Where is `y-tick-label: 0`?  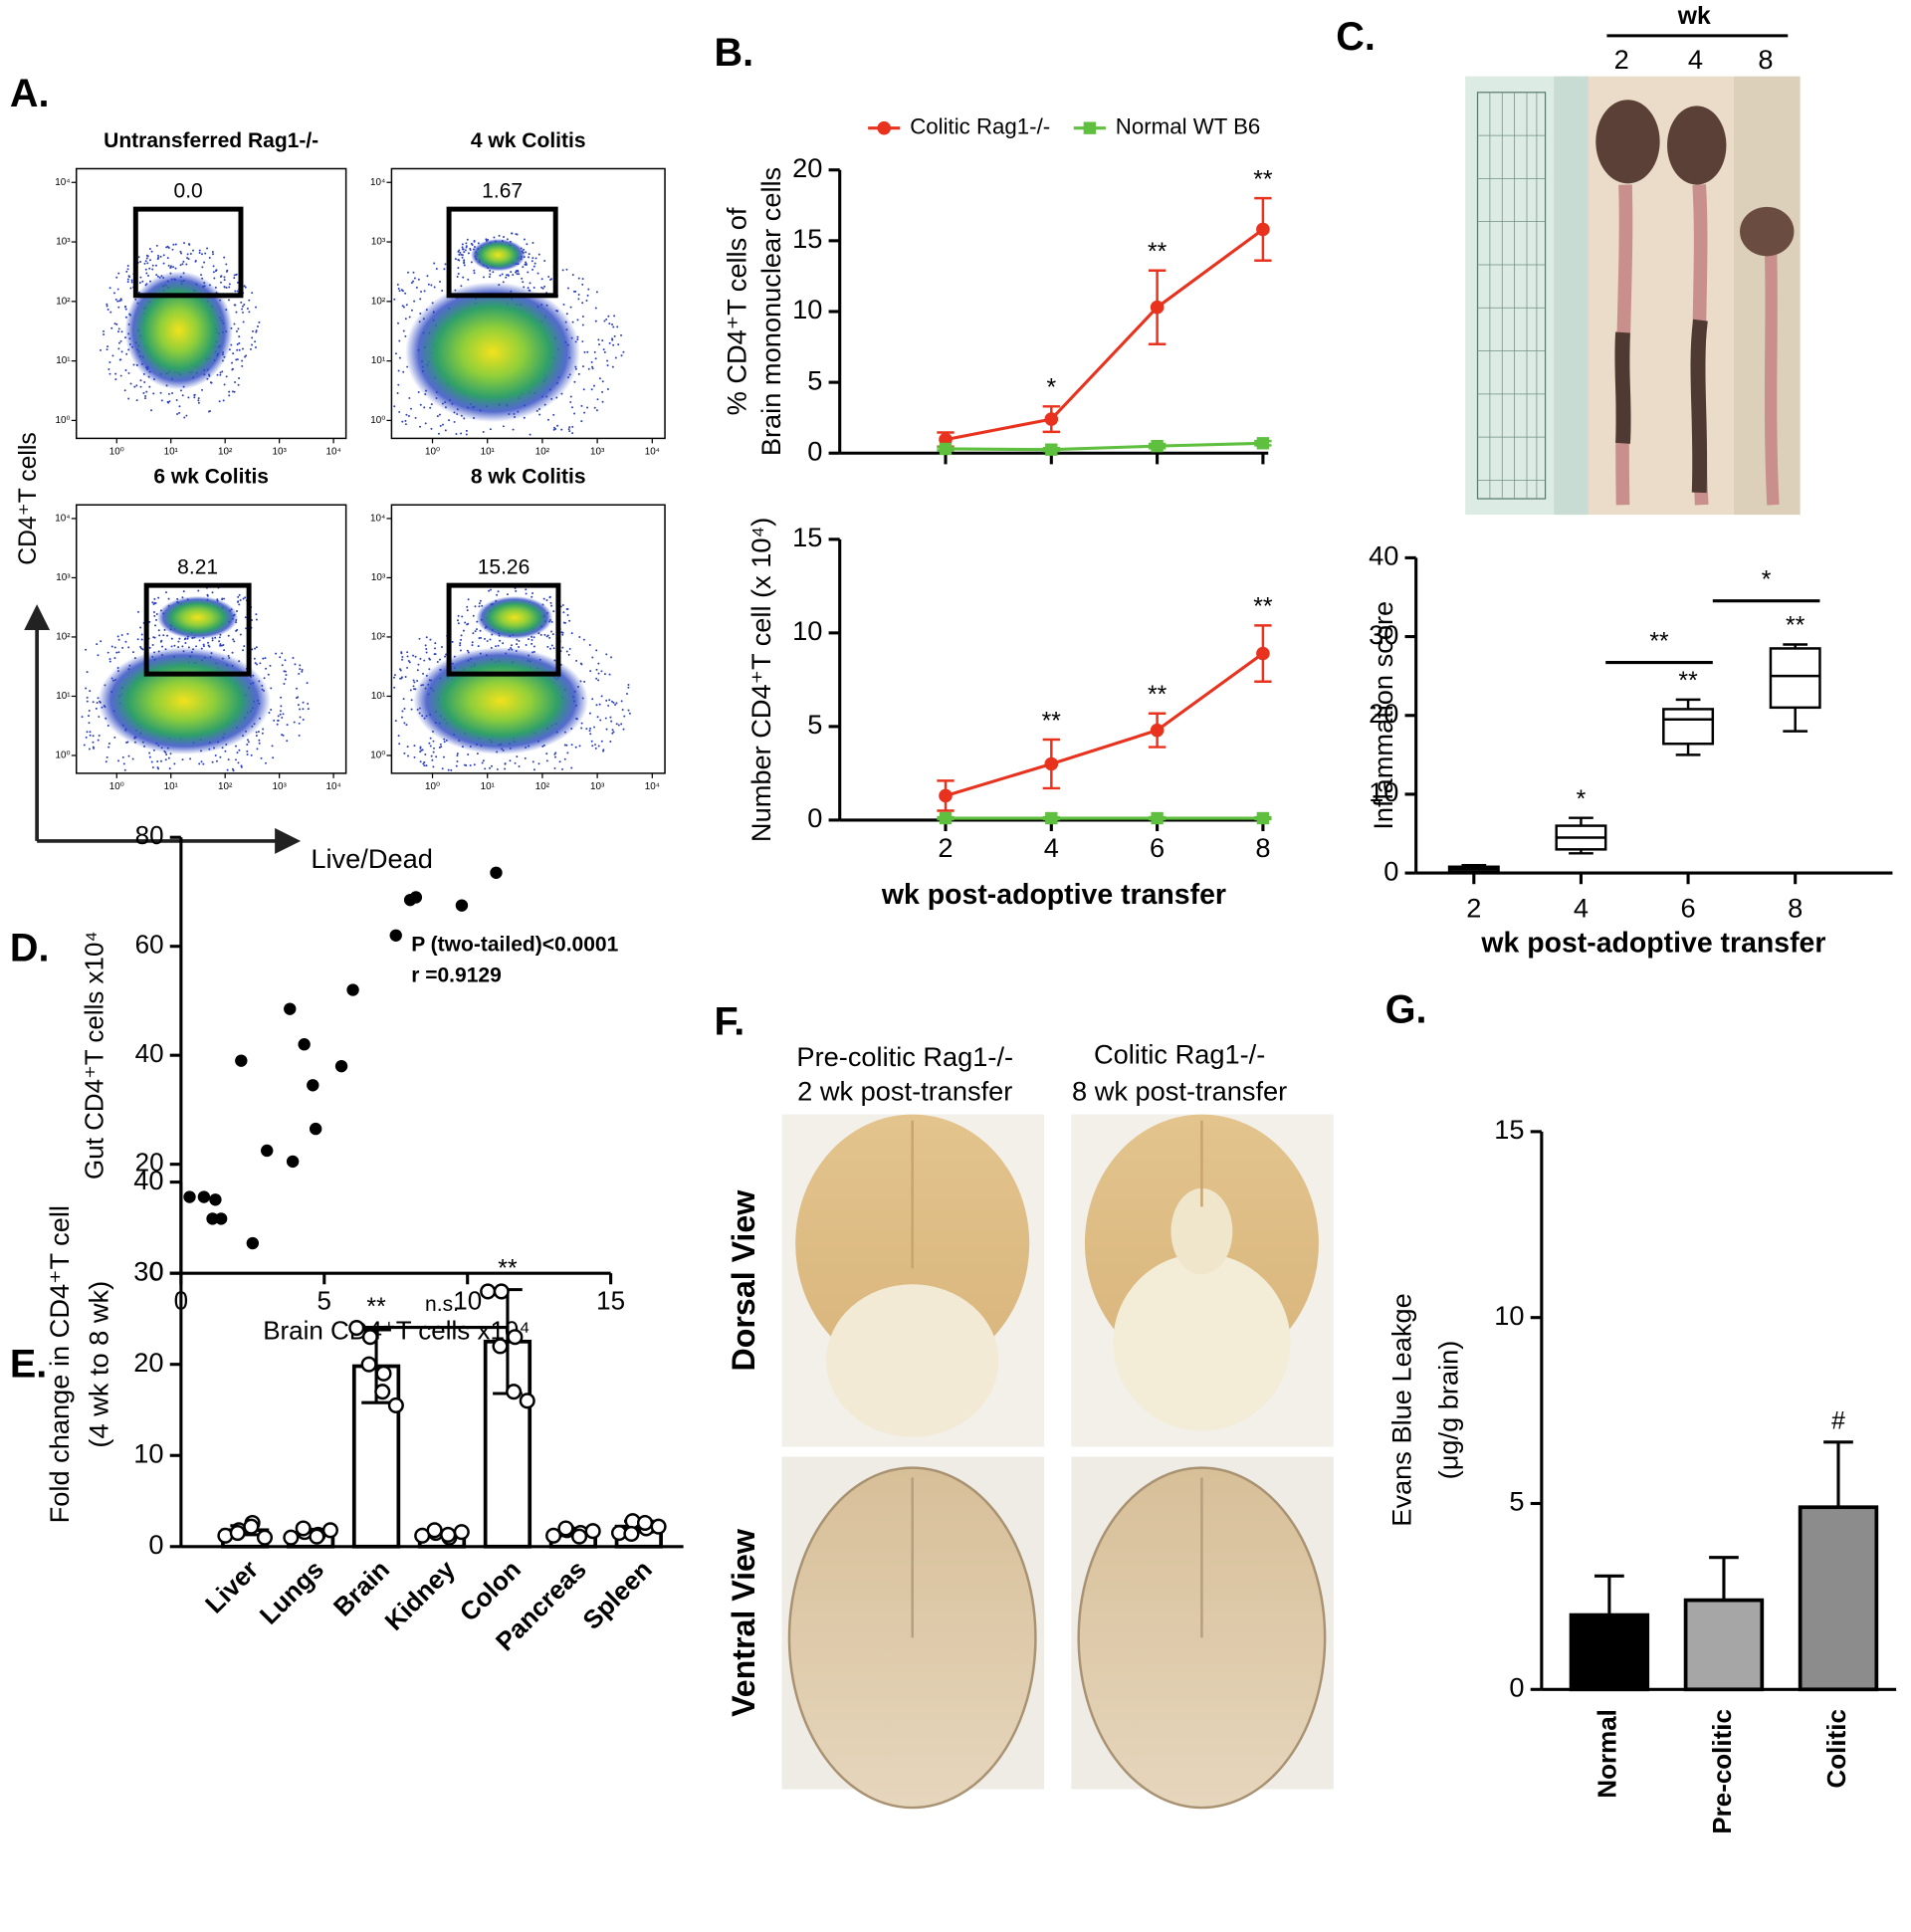 y-tick-label: 0 is located at coordinates (1390, 870).